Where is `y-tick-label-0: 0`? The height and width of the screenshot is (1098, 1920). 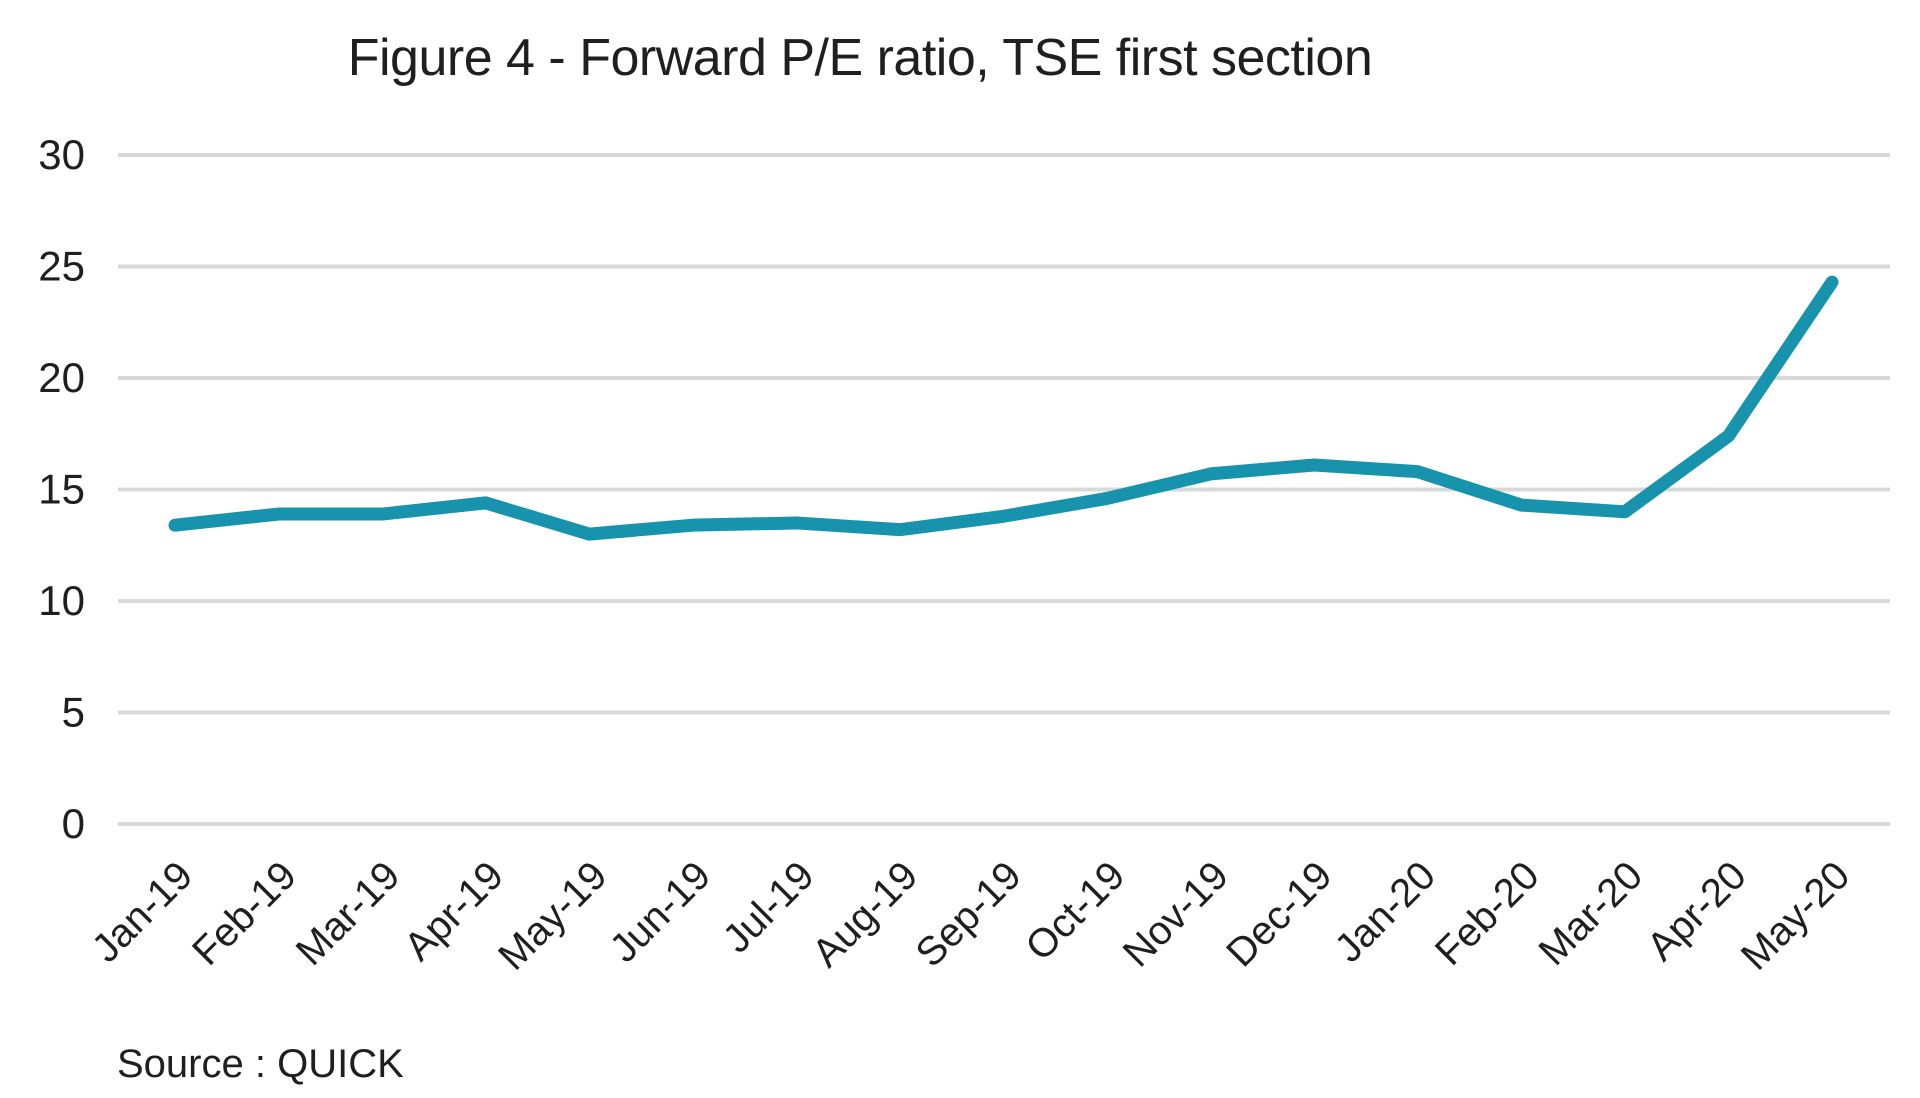
y-tick-label-0: 0 is located at coordinates (73, 823).